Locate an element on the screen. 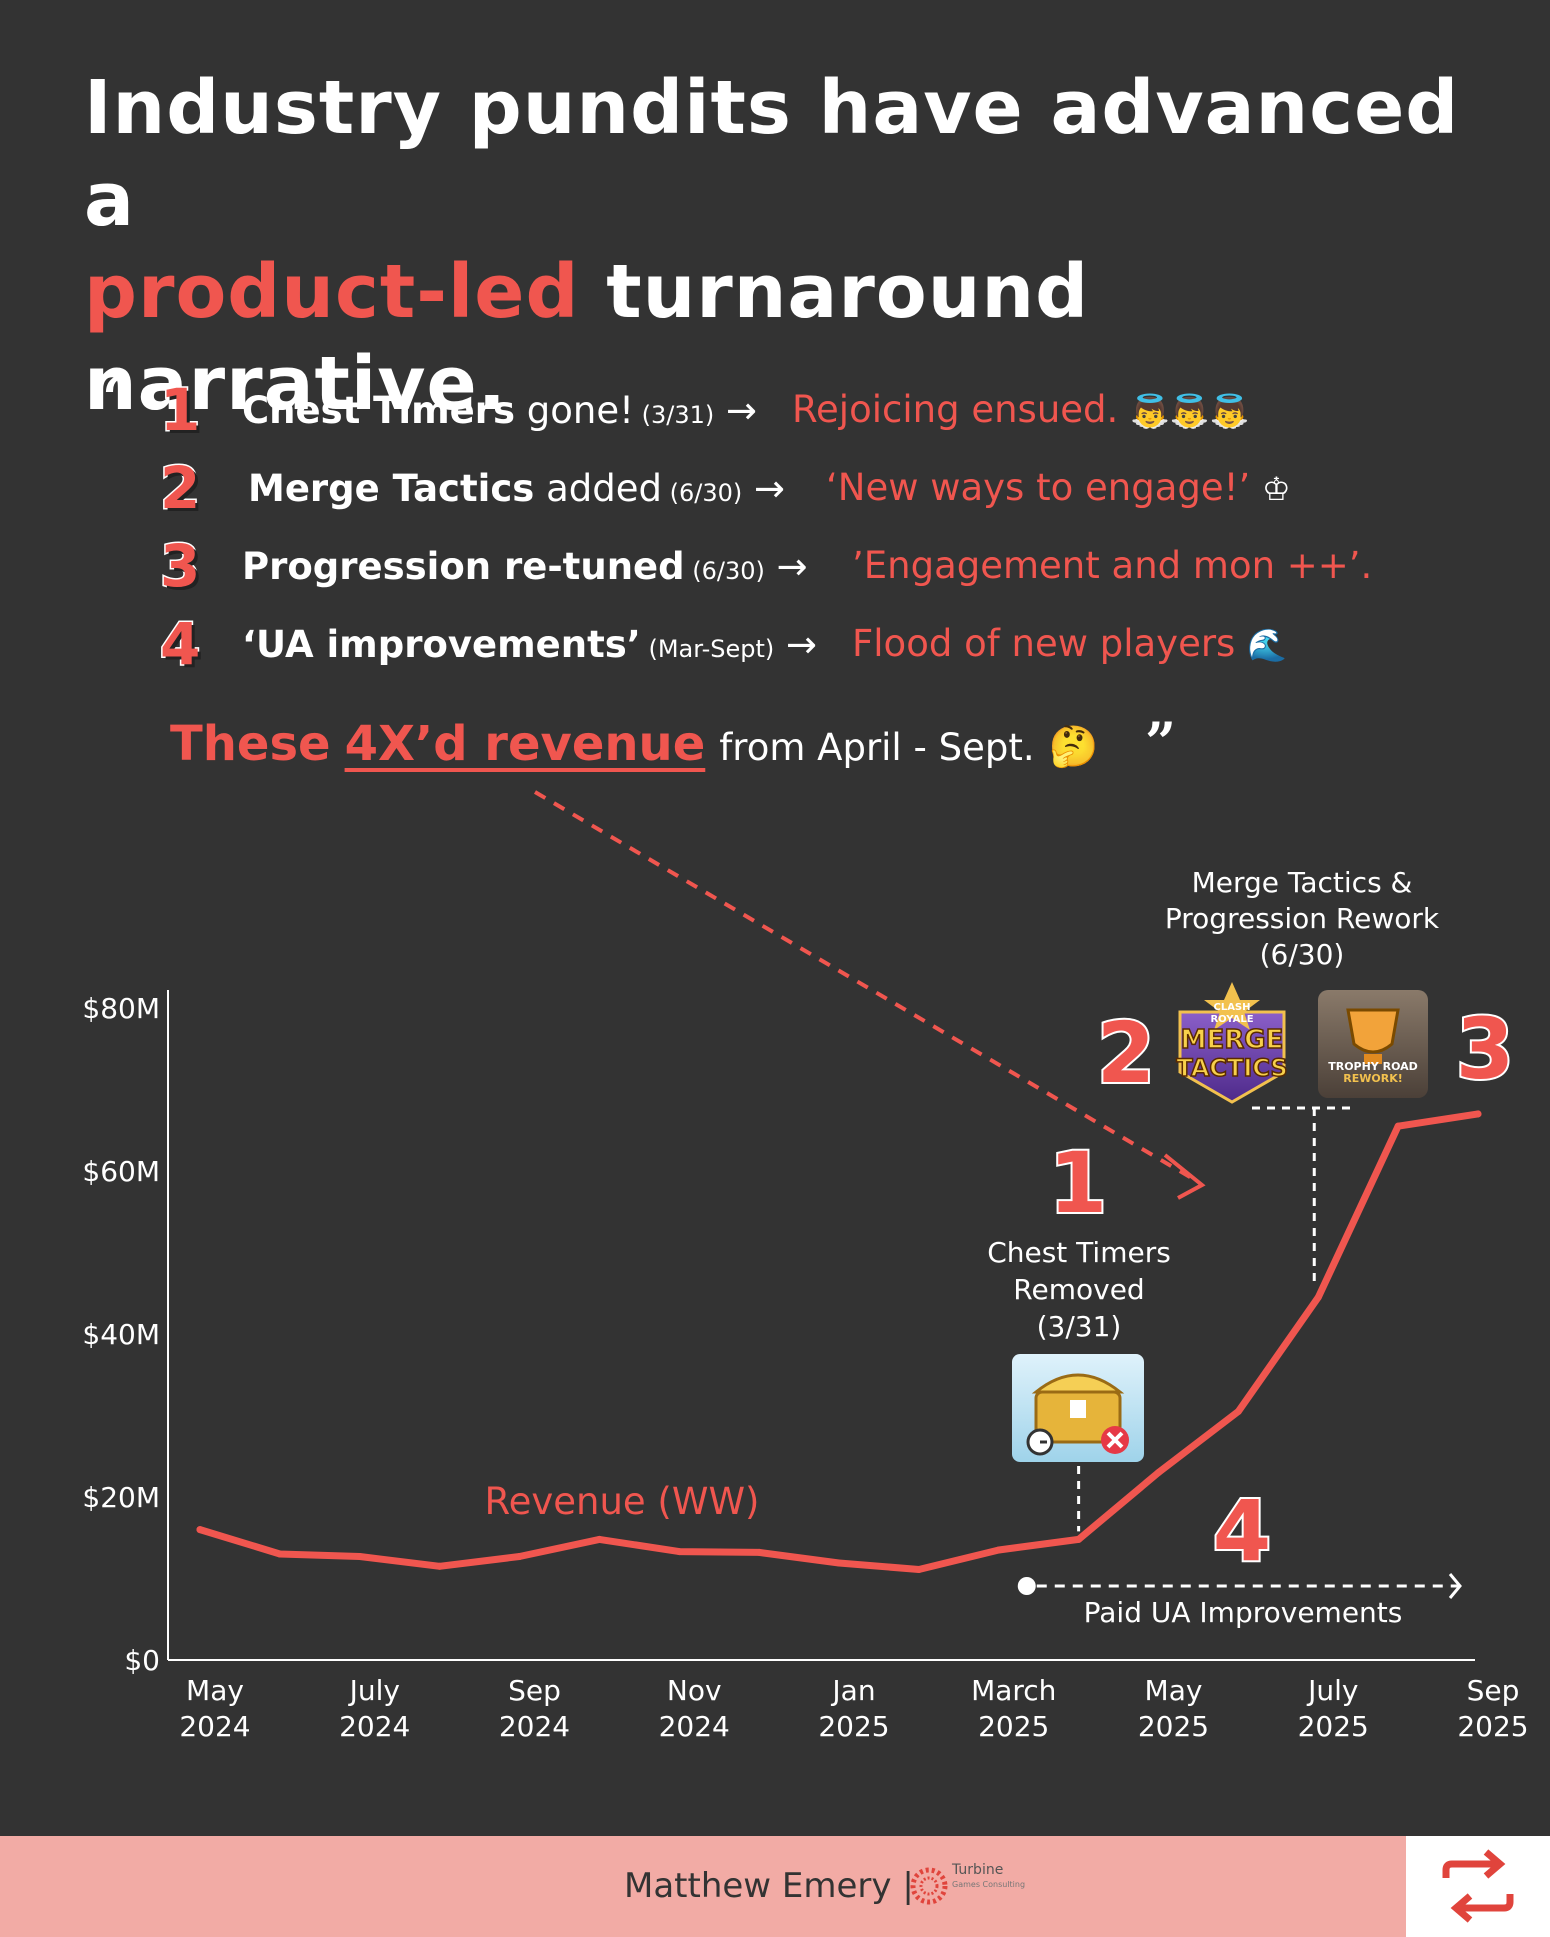  footer-brand: Turbine is located at coordinates (978, 1870).